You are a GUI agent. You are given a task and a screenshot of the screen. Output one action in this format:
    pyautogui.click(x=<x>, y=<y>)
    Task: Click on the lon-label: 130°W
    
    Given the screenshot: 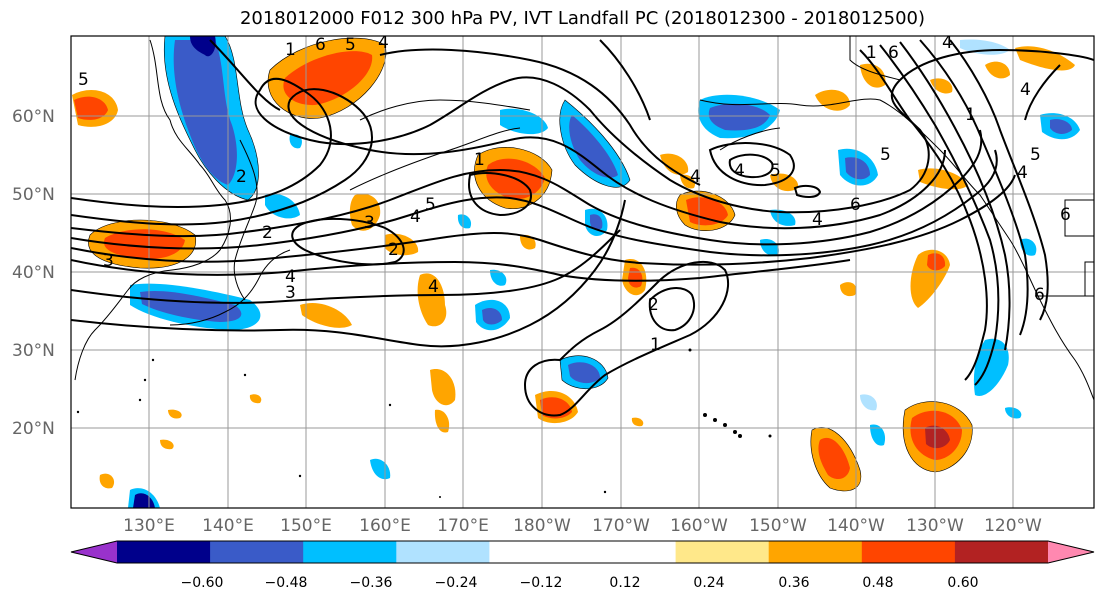 What is the action you would take?
    pyautogui.click(x=935, y=526)
    